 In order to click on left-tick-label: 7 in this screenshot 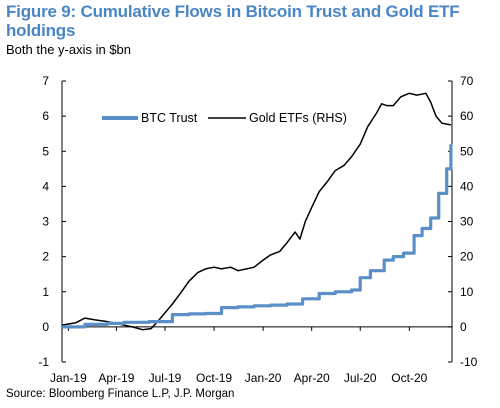, I will do `click(45, 81)`.